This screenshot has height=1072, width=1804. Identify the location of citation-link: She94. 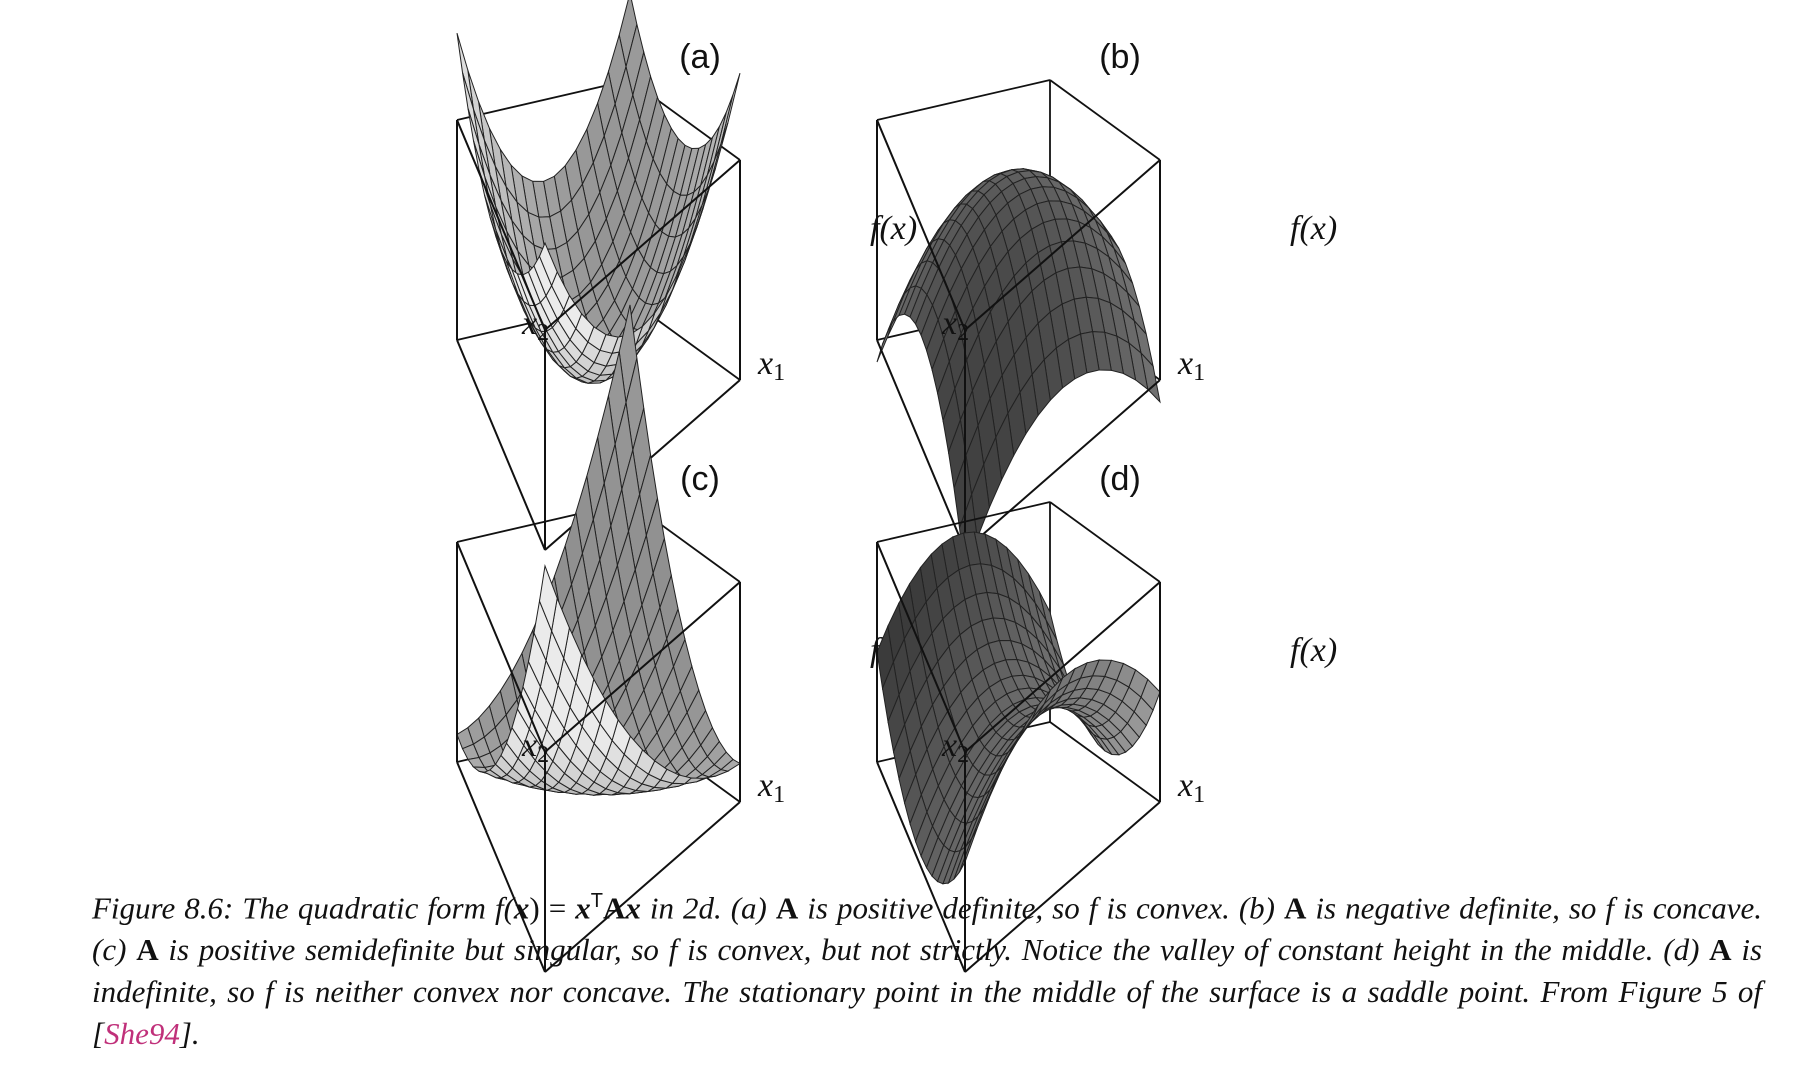
(142, 1033).